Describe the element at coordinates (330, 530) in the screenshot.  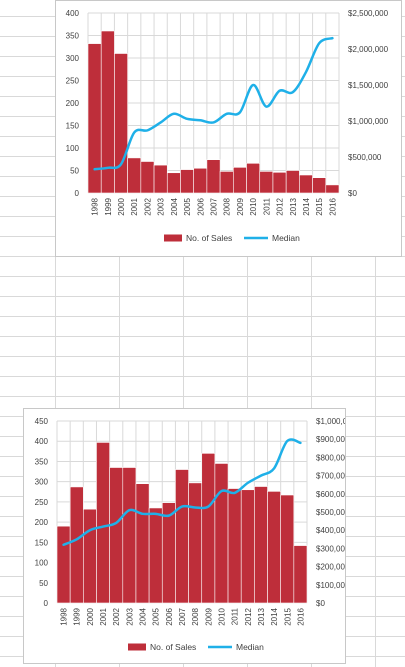
I see `y-right-tick-label: $400,000` at that location.